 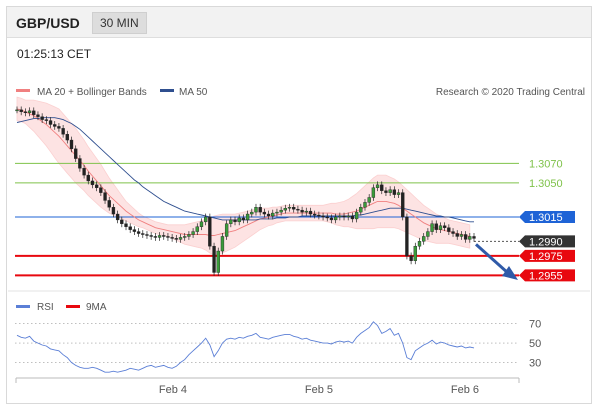 I want to click on rsi-tick-label: 50, so click(x=535, y=344).